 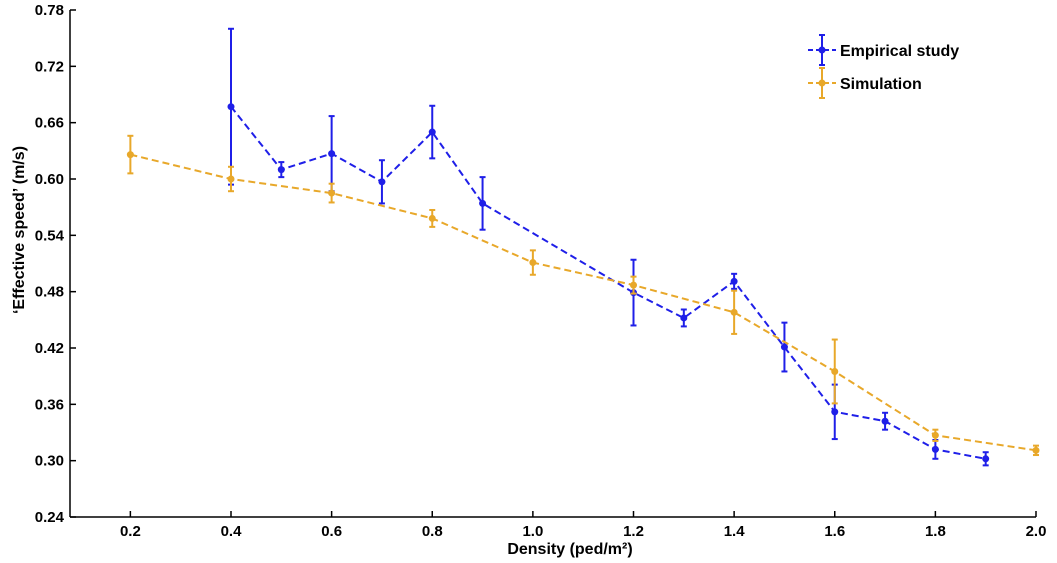 I want to click on y-tick-label: 0.24, so click(x=50, y=517).